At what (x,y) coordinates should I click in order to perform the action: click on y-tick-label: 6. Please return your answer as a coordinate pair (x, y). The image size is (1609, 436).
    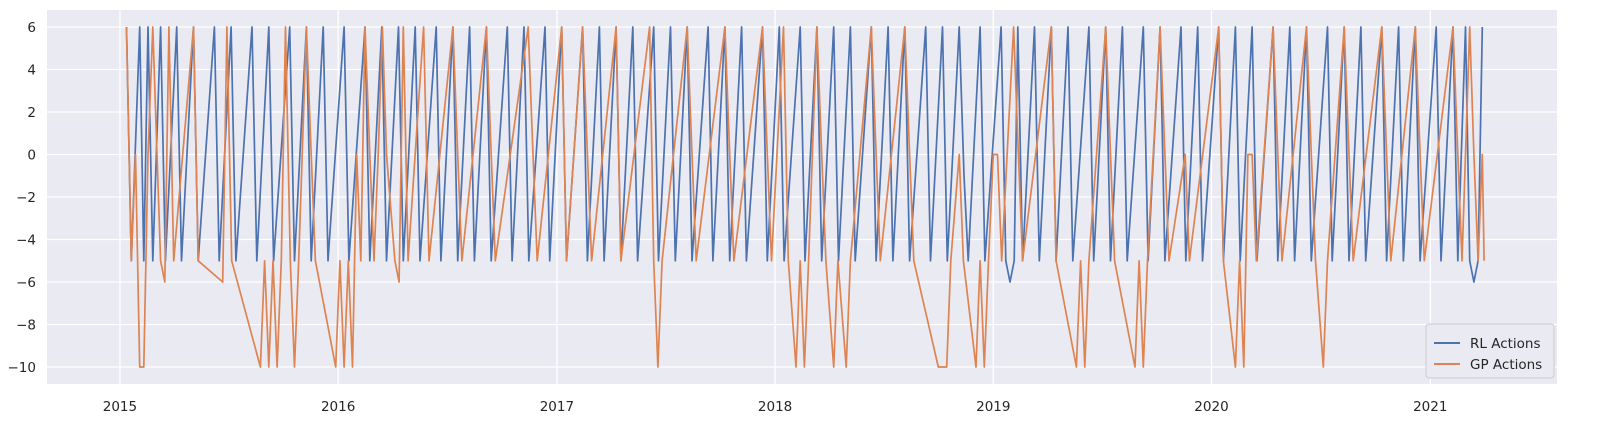
    Looking at the image, I should click on (31, 28).